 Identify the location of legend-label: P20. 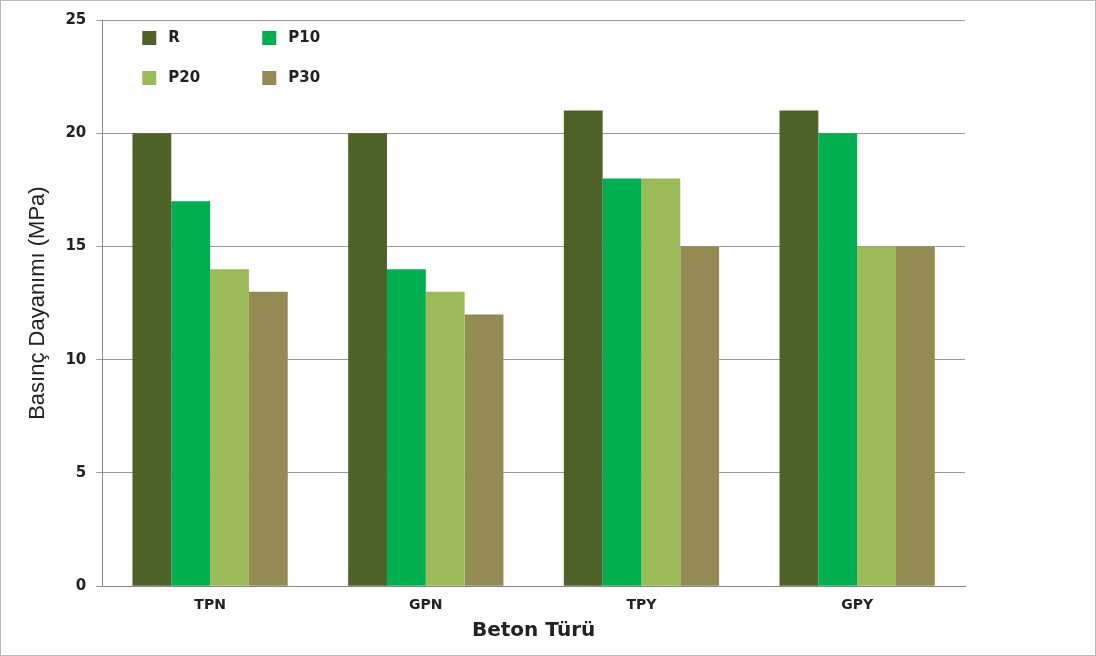
(184, 76).